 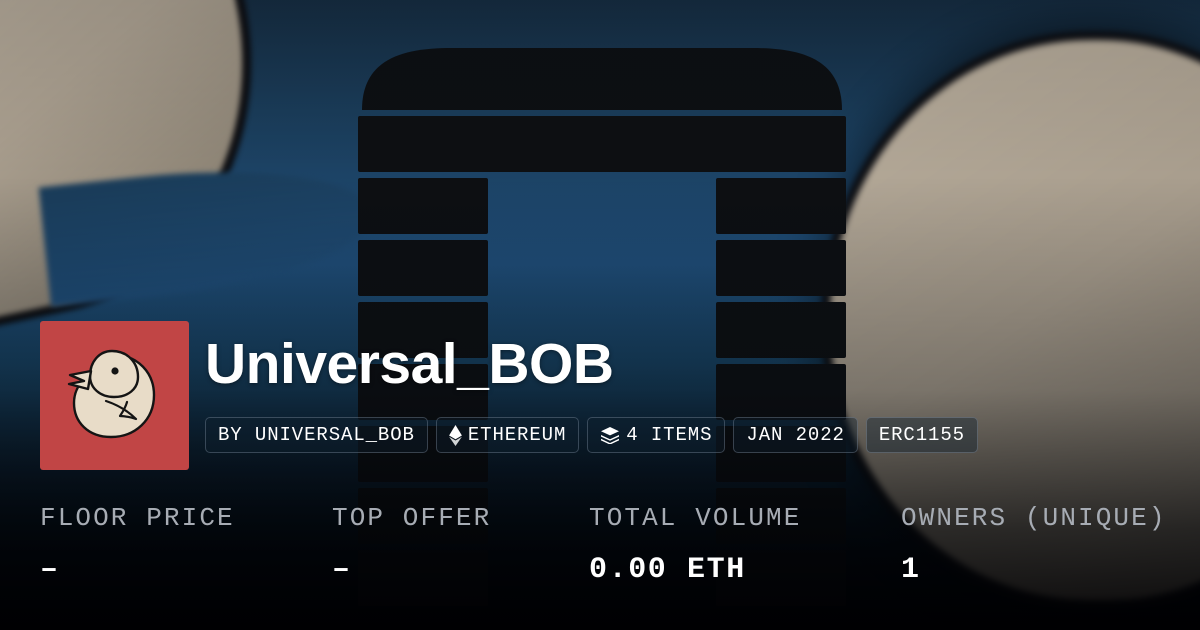 I want to click on stat-total-volume-value: 0.00 ETH, so click(x=667, y=570).